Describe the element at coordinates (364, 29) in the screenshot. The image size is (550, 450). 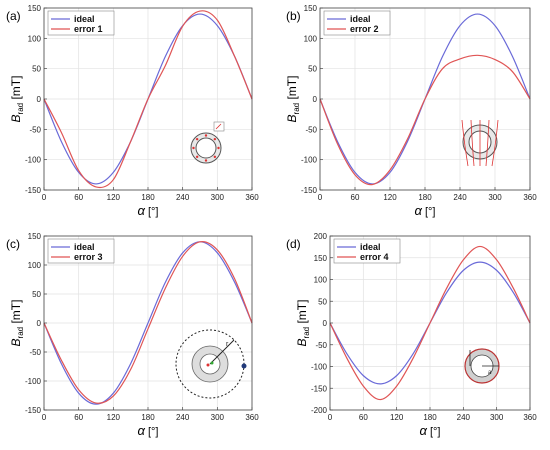
I see `legend-entry: error 2` at that location.